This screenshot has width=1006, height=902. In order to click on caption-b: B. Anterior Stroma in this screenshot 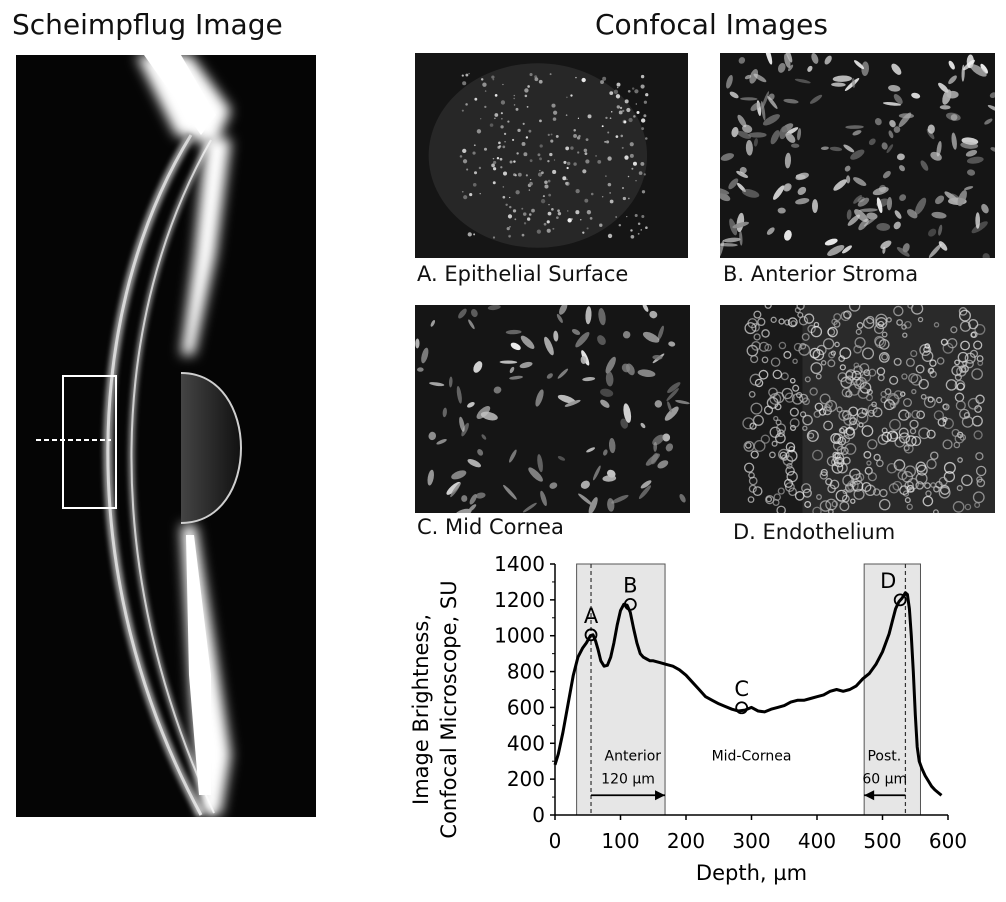, I will do `click(821, 274)`.